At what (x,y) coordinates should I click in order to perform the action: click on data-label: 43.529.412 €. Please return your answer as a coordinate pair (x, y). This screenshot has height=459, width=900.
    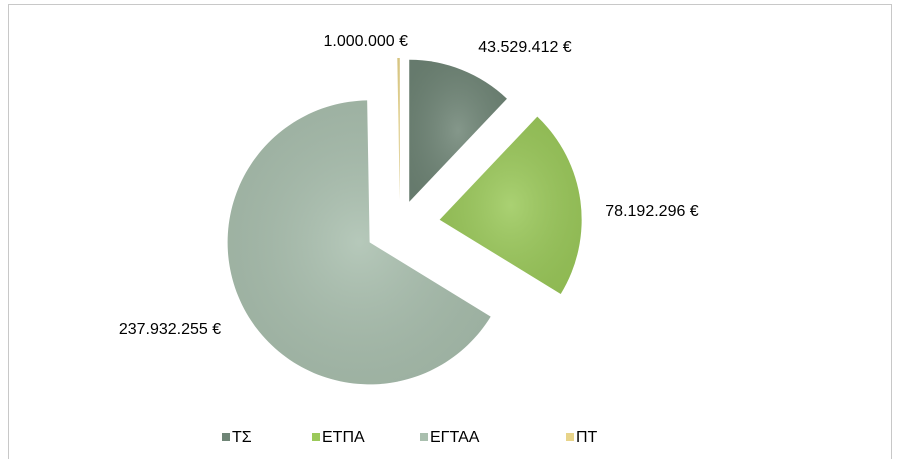
    Looking at the image, I should click on (525, 47).